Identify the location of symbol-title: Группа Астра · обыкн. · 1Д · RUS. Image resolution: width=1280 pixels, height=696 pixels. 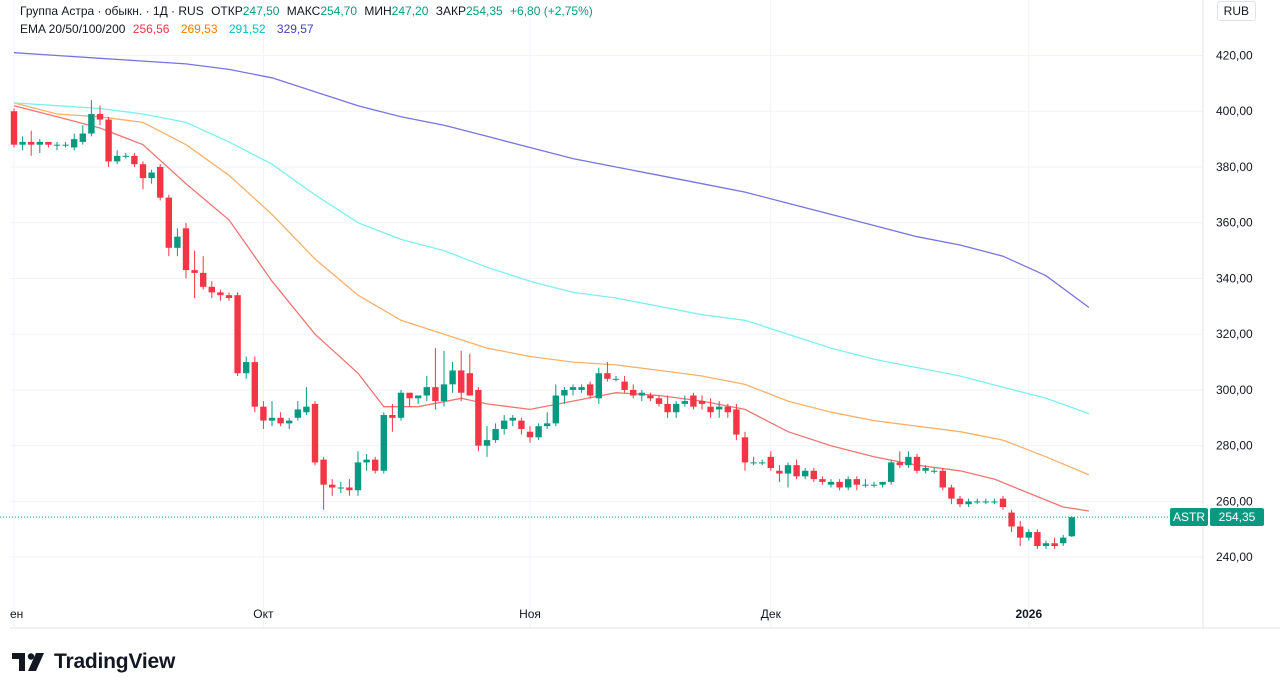
(112, 11).